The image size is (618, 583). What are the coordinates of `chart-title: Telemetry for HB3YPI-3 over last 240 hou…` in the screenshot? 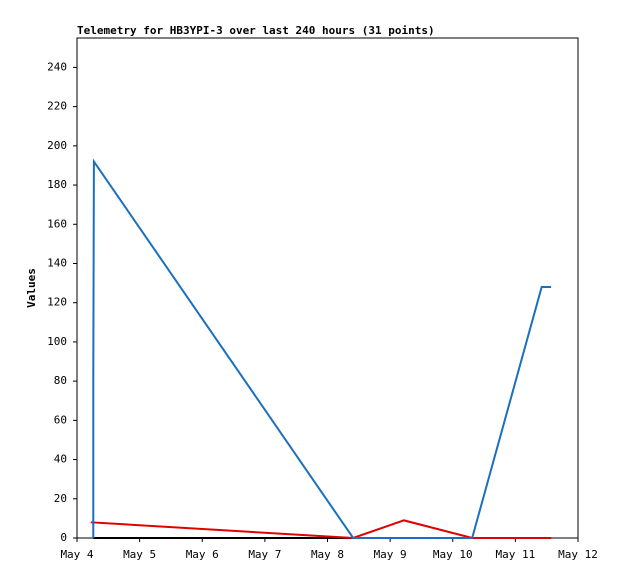 It's located at (256, 30).